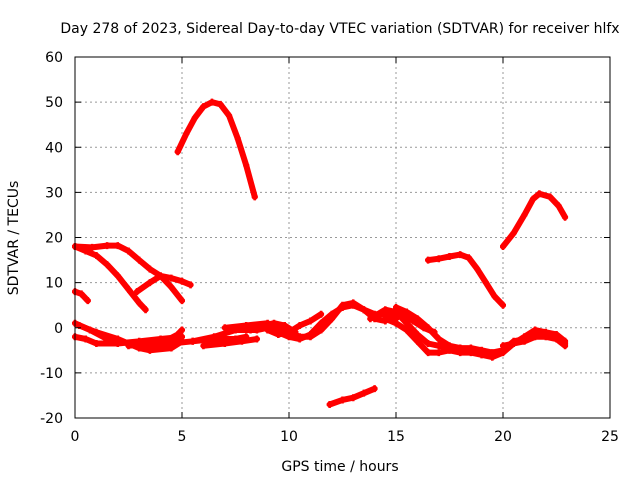  I want to click on x-tick-label: 5, so click(182, 437).